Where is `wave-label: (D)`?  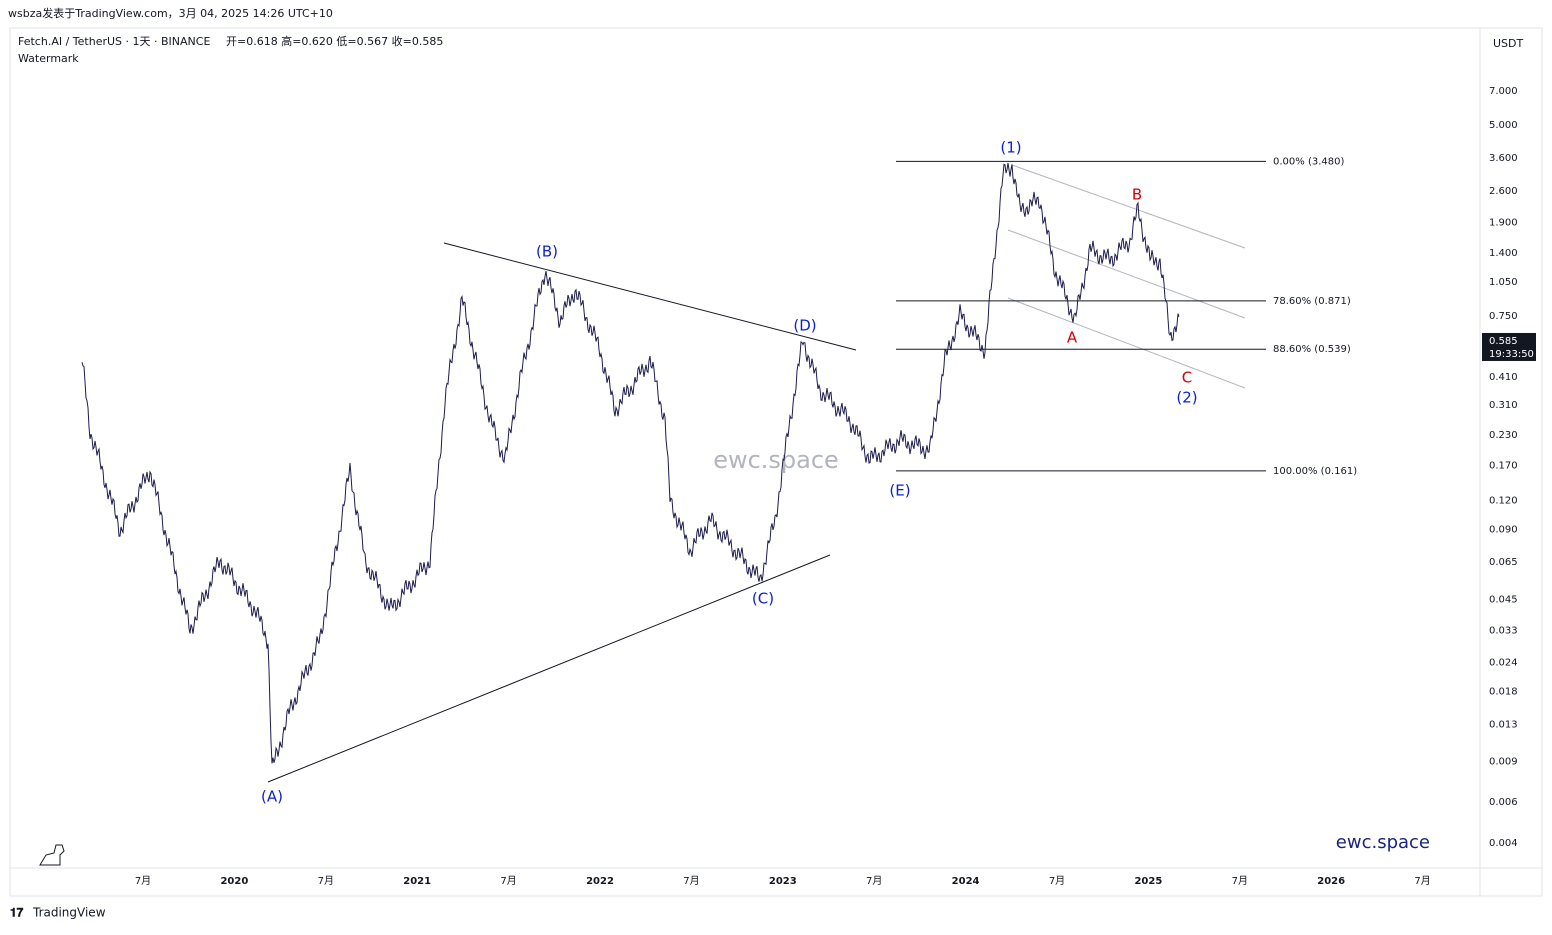
wave-label: (D) is located at coordinates (804, 326).